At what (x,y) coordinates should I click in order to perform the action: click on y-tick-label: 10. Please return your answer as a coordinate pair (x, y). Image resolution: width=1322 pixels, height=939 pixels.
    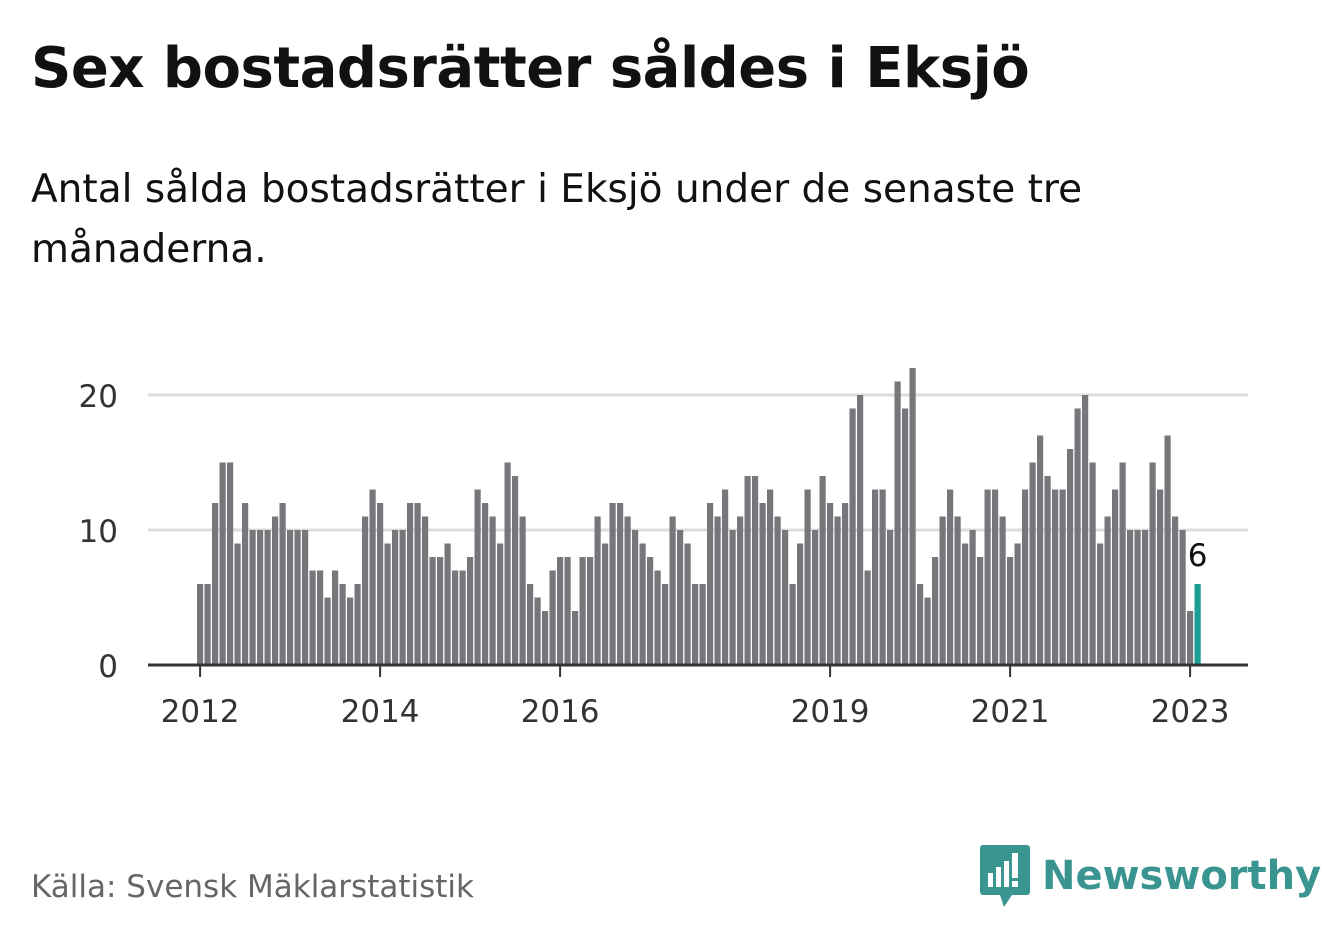
    Looking at the image, I should click on (98, 532).